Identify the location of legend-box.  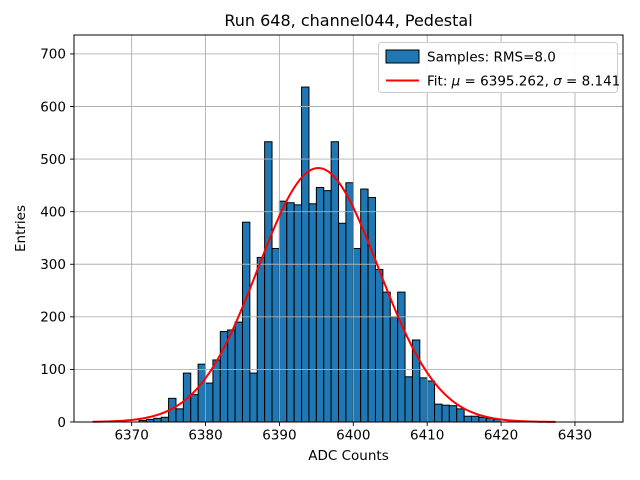
(498, 67).